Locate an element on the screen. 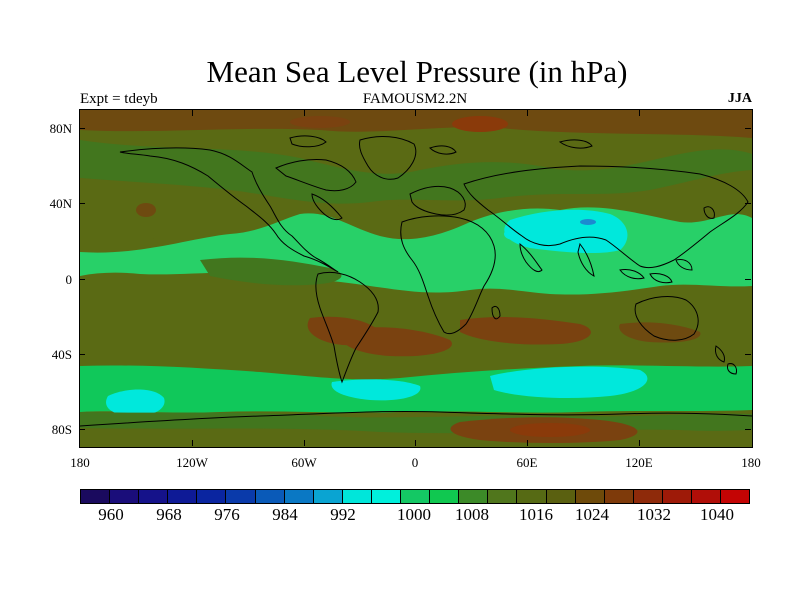 The height and width of the screenshot is (600, 800). field-north-pacific-brown is located at coordinates (146, 210).